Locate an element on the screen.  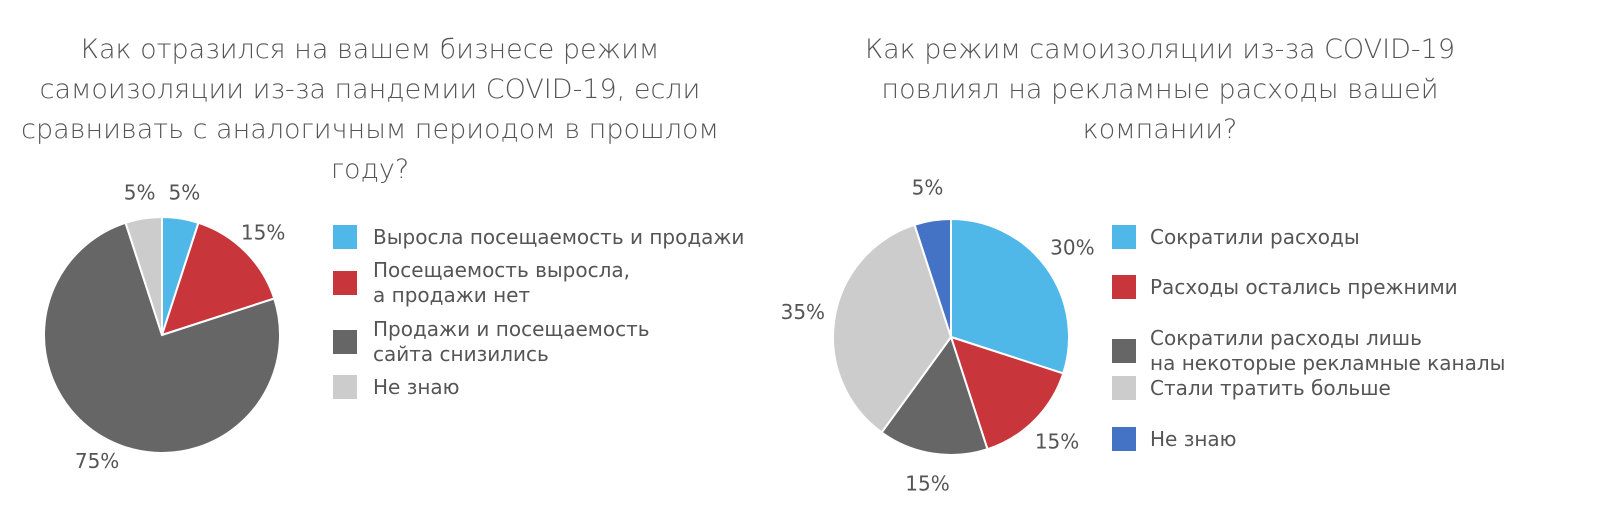
data-label: 75% is located at coordinates (97, 461).